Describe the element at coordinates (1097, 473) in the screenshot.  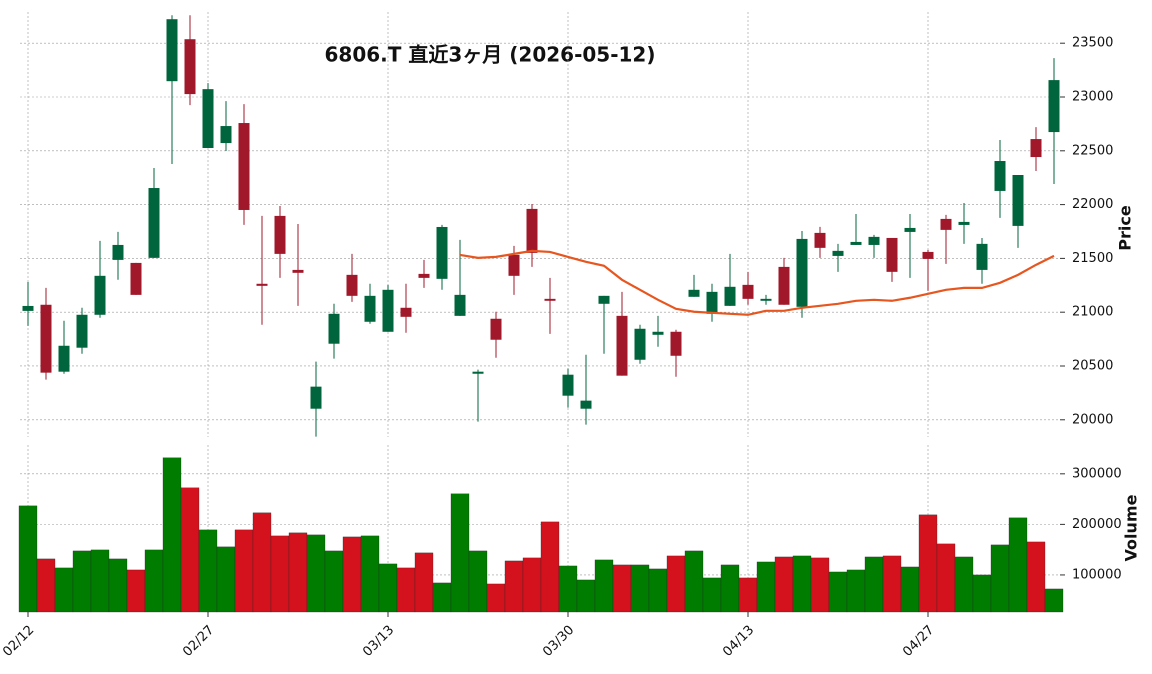
I see `y-tick-label: 300000` at that location.